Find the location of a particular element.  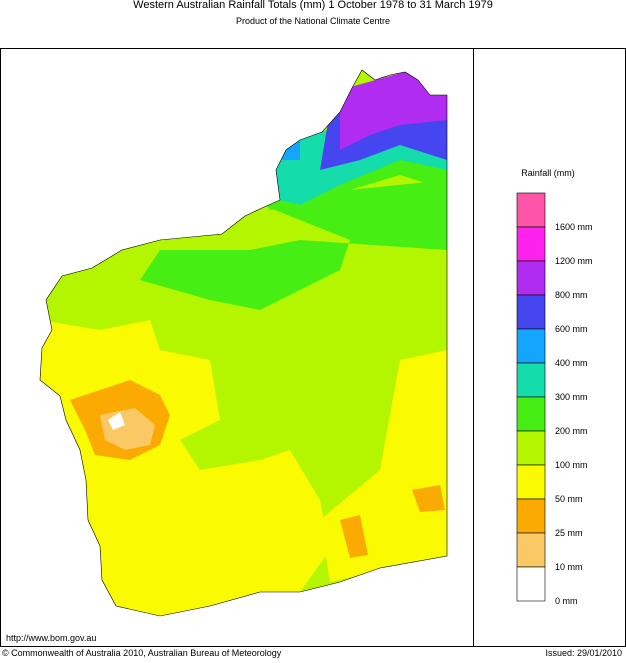

legend-label: 0 mm is located at coordinates (566, 601).